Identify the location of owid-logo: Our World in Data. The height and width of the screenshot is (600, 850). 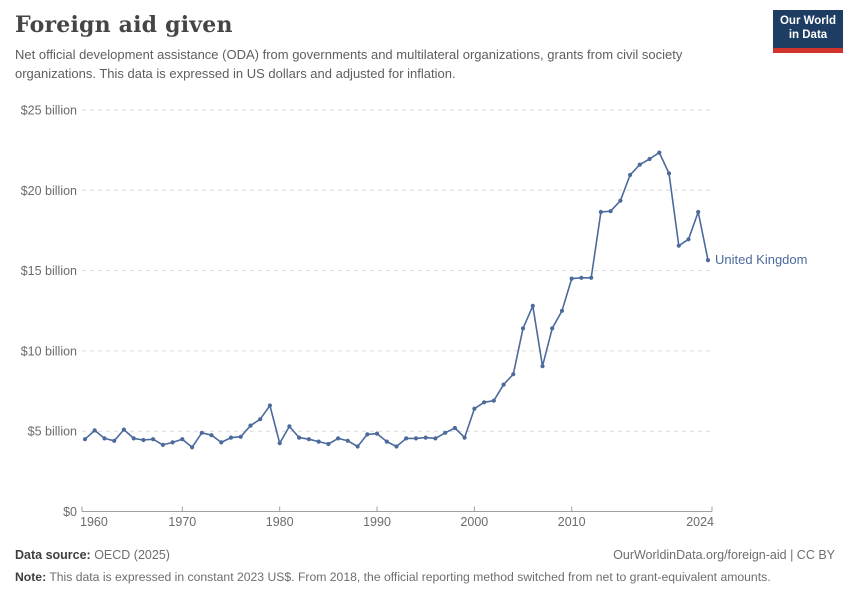
(808, 29).